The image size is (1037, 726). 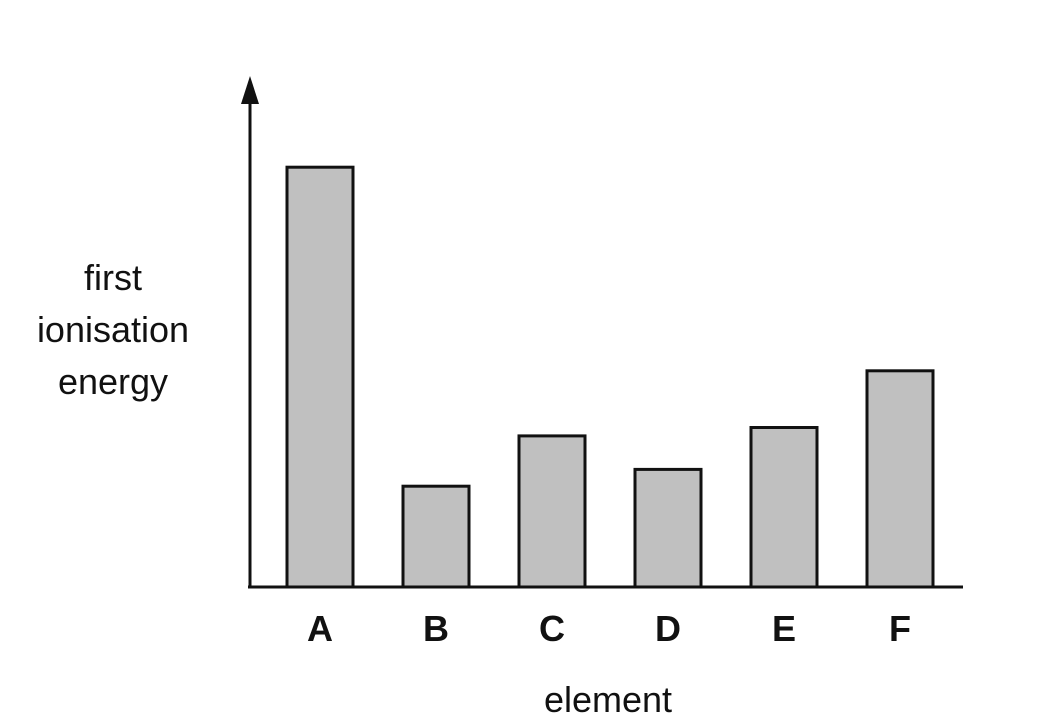 What do you see at coordinates (113, 381) in the screenshot?
I see `y-axis-title-line: energy` at bounding box center [113, 381].